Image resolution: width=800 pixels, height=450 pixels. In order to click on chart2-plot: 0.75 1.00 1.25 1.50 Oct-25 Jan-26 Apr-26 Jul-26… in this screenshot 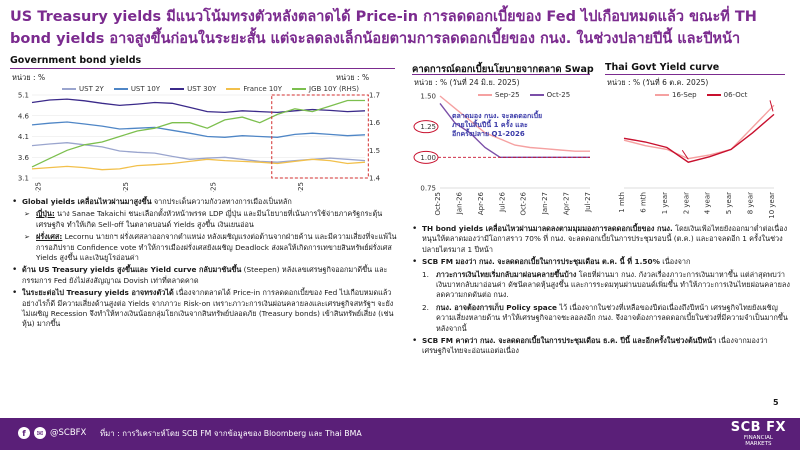, I will do `click(502, 154)`.